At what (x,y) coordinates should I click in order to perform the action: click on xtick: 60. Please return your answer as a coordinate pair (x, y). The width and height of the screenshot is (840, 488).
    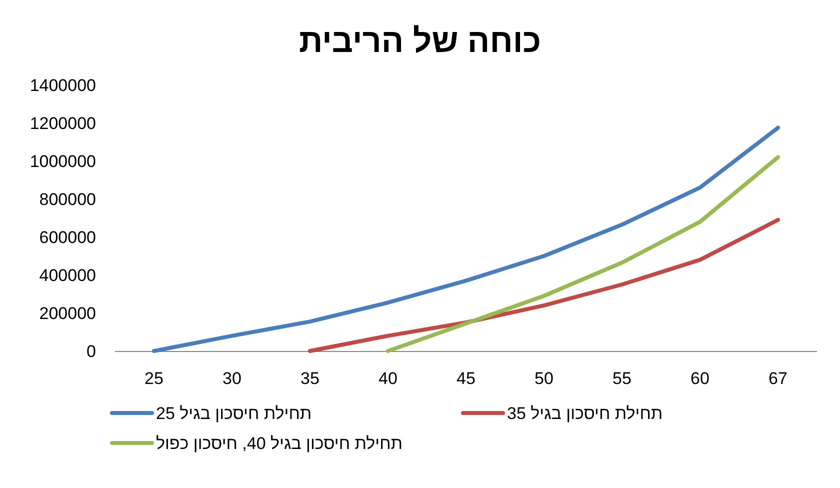
    Looking at the image, I should click on (700, 378).